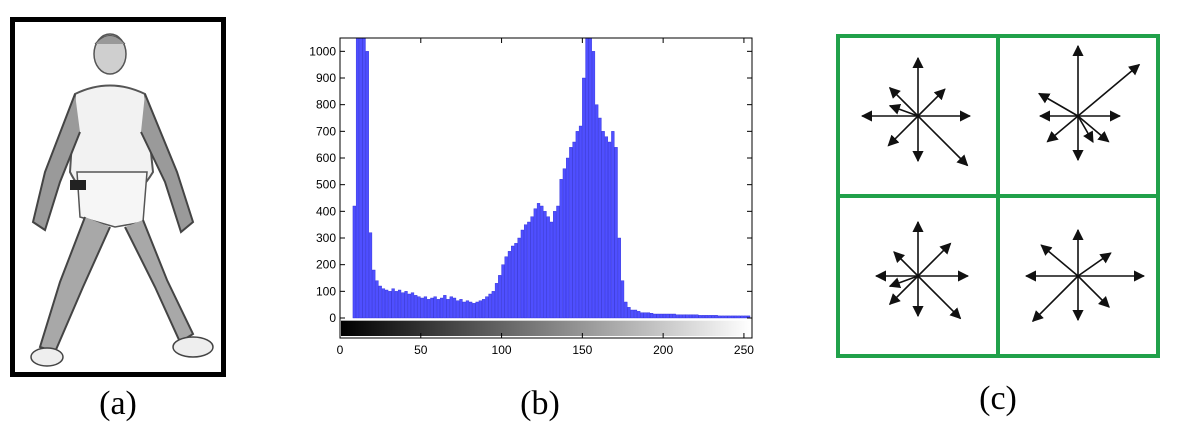 This screenshot has height=436, width=1178. What do you see at coordinates (744, 350) in the screenshot?
I see `x-tick-label: 250` at bounding box center [744, 350].